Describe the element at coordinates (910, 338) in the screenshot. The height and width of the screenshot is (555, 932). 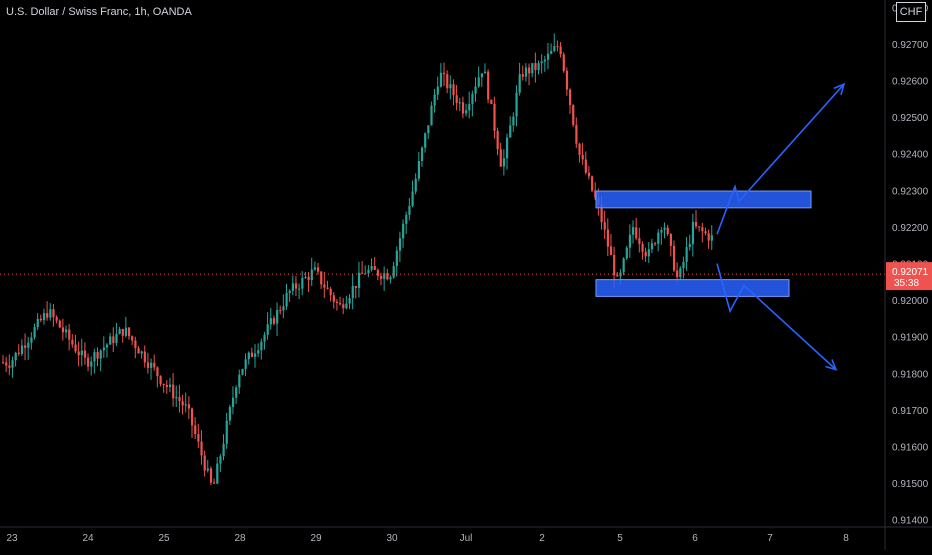
I see `price-tick-label: 0.91900` at that location.